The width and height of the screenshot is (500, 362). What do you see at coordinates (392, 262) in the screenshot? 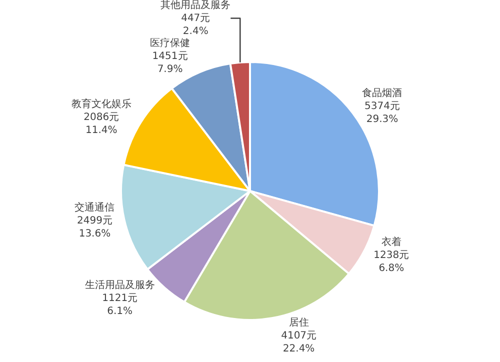
I see `data-label: 1238元 6.8%` at bounding box center [392, 262].